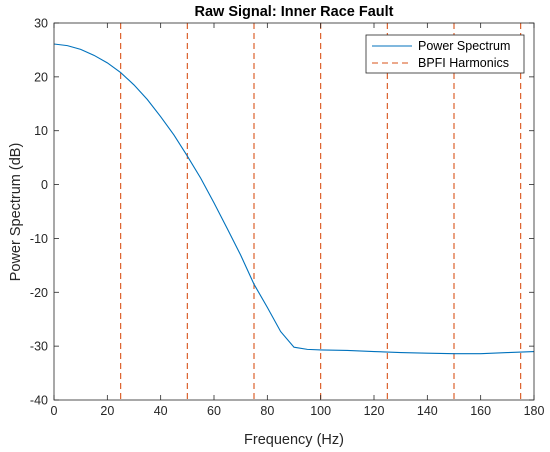 The width and height of the screenshot is (550, 452). Describe the element at coordinates (320, 411) in the screenshot. I see `x-tick-label: 100` at that location.